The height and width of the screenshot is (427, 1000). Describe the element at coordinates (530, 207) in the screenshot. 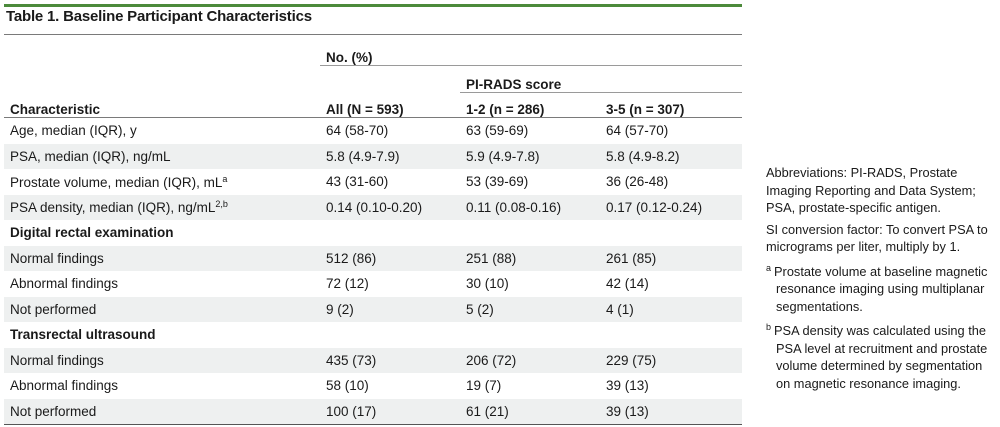

I see `cell-pirads-1-2: 0.11 (0.08-0.16)` at that location.